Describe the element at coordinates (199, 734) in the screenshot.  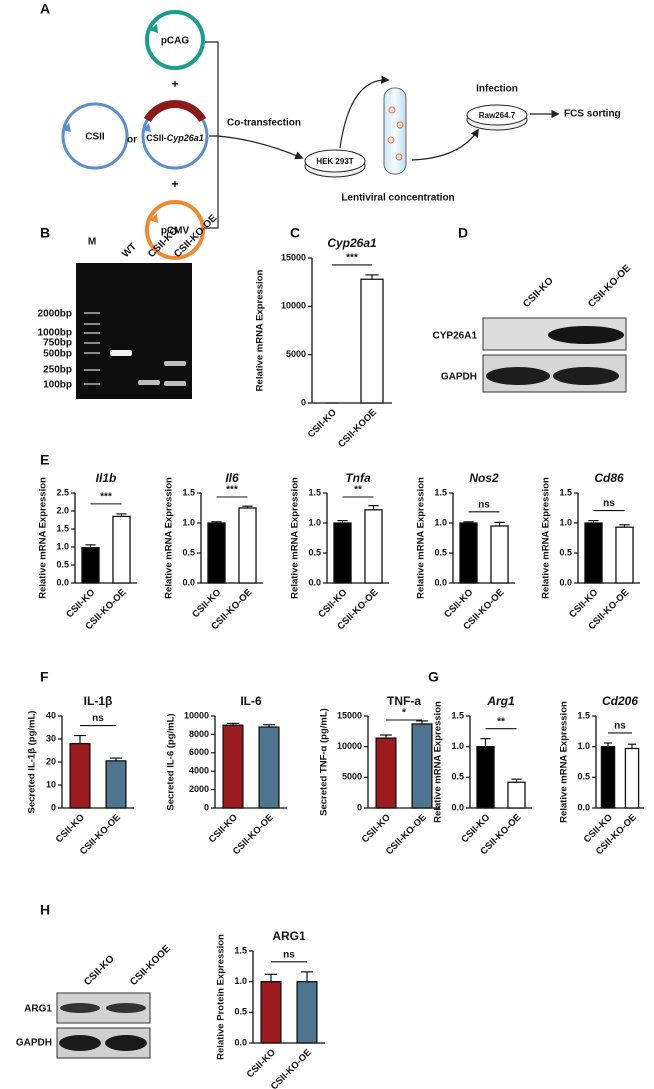
I see `y-tick-label: 8000` at that location.